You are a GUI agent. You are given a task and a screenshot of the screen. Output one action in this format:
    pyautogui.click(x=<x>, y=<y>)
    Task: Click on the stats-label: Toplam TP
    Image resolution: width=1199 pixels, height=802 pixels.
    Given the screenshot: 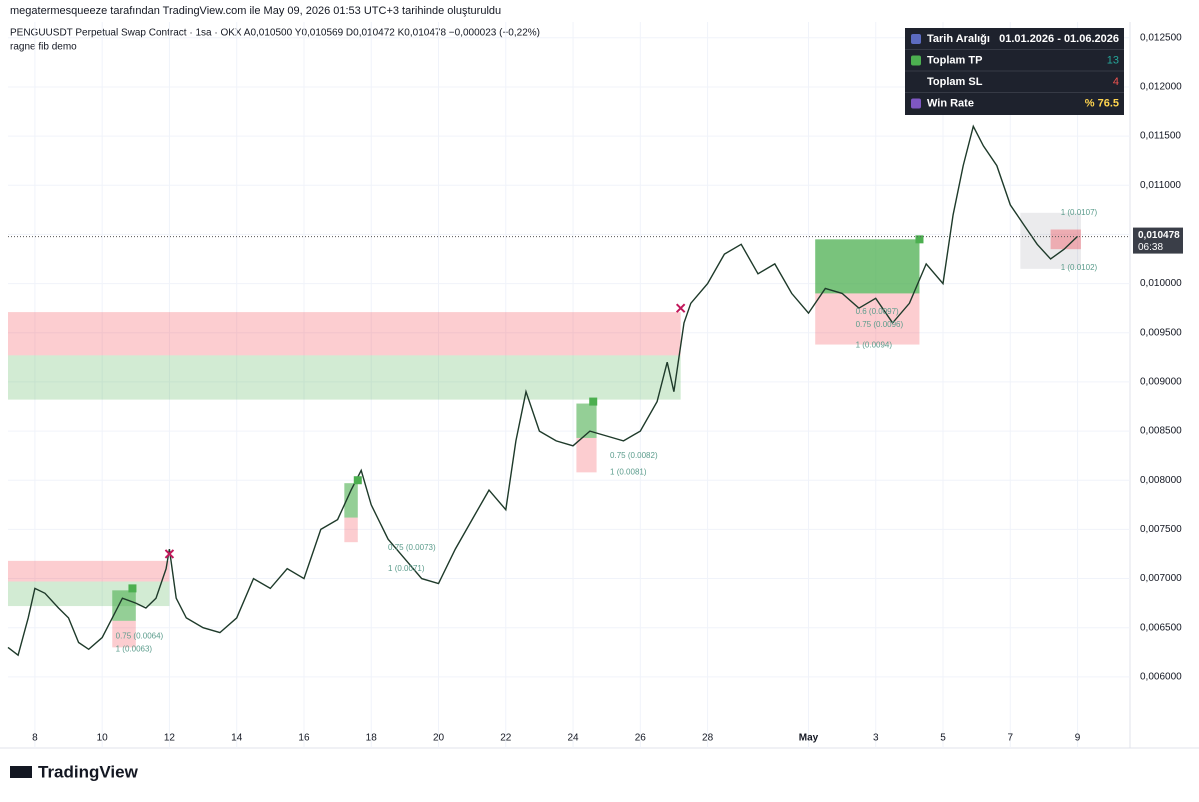 What is the action you would take?
    pyautogui.click(x=954, y=60)
    